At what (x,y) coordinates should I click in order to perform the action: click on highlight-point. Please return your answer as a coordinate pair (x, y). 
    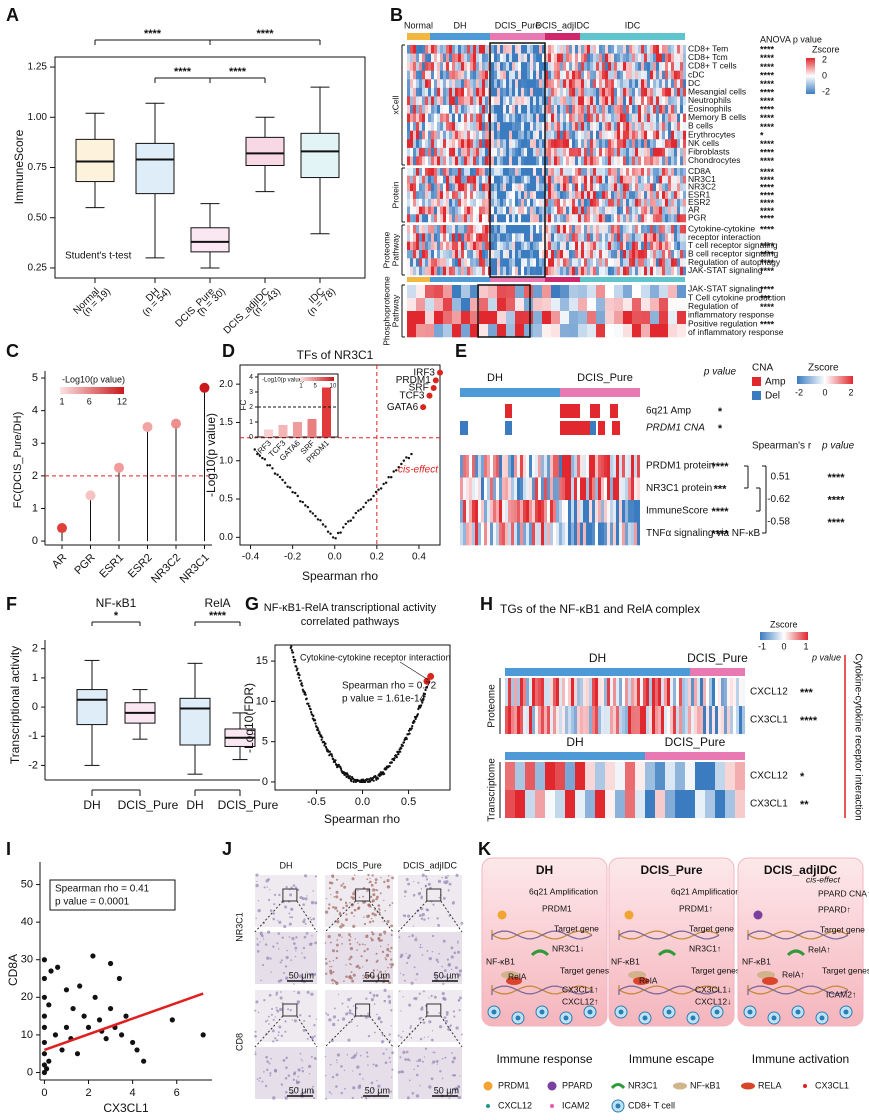
    Looking at the image, I should click on (431, 676).